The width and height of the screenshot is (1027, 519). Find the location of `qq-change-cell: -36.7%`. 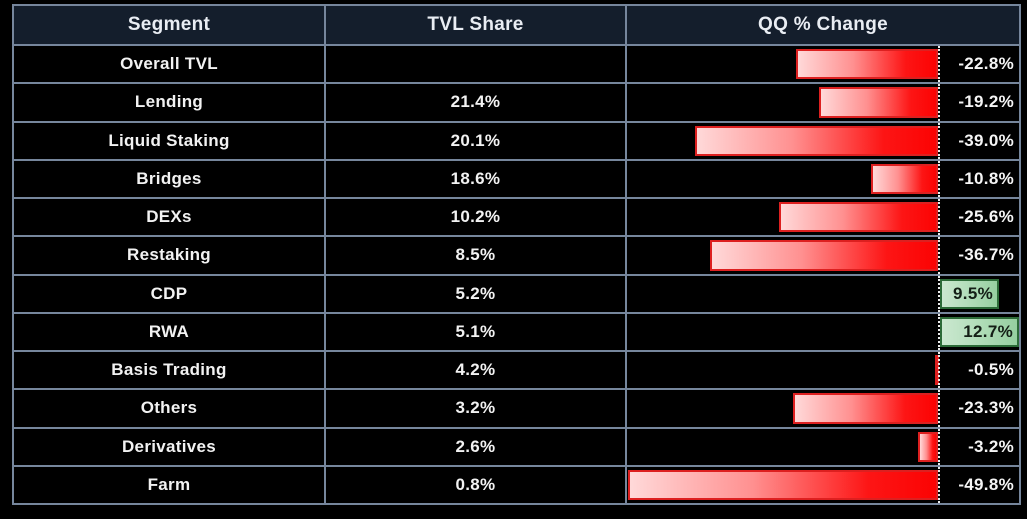

qq-change-cell: -36.7% is located at coordinates (823, 255).